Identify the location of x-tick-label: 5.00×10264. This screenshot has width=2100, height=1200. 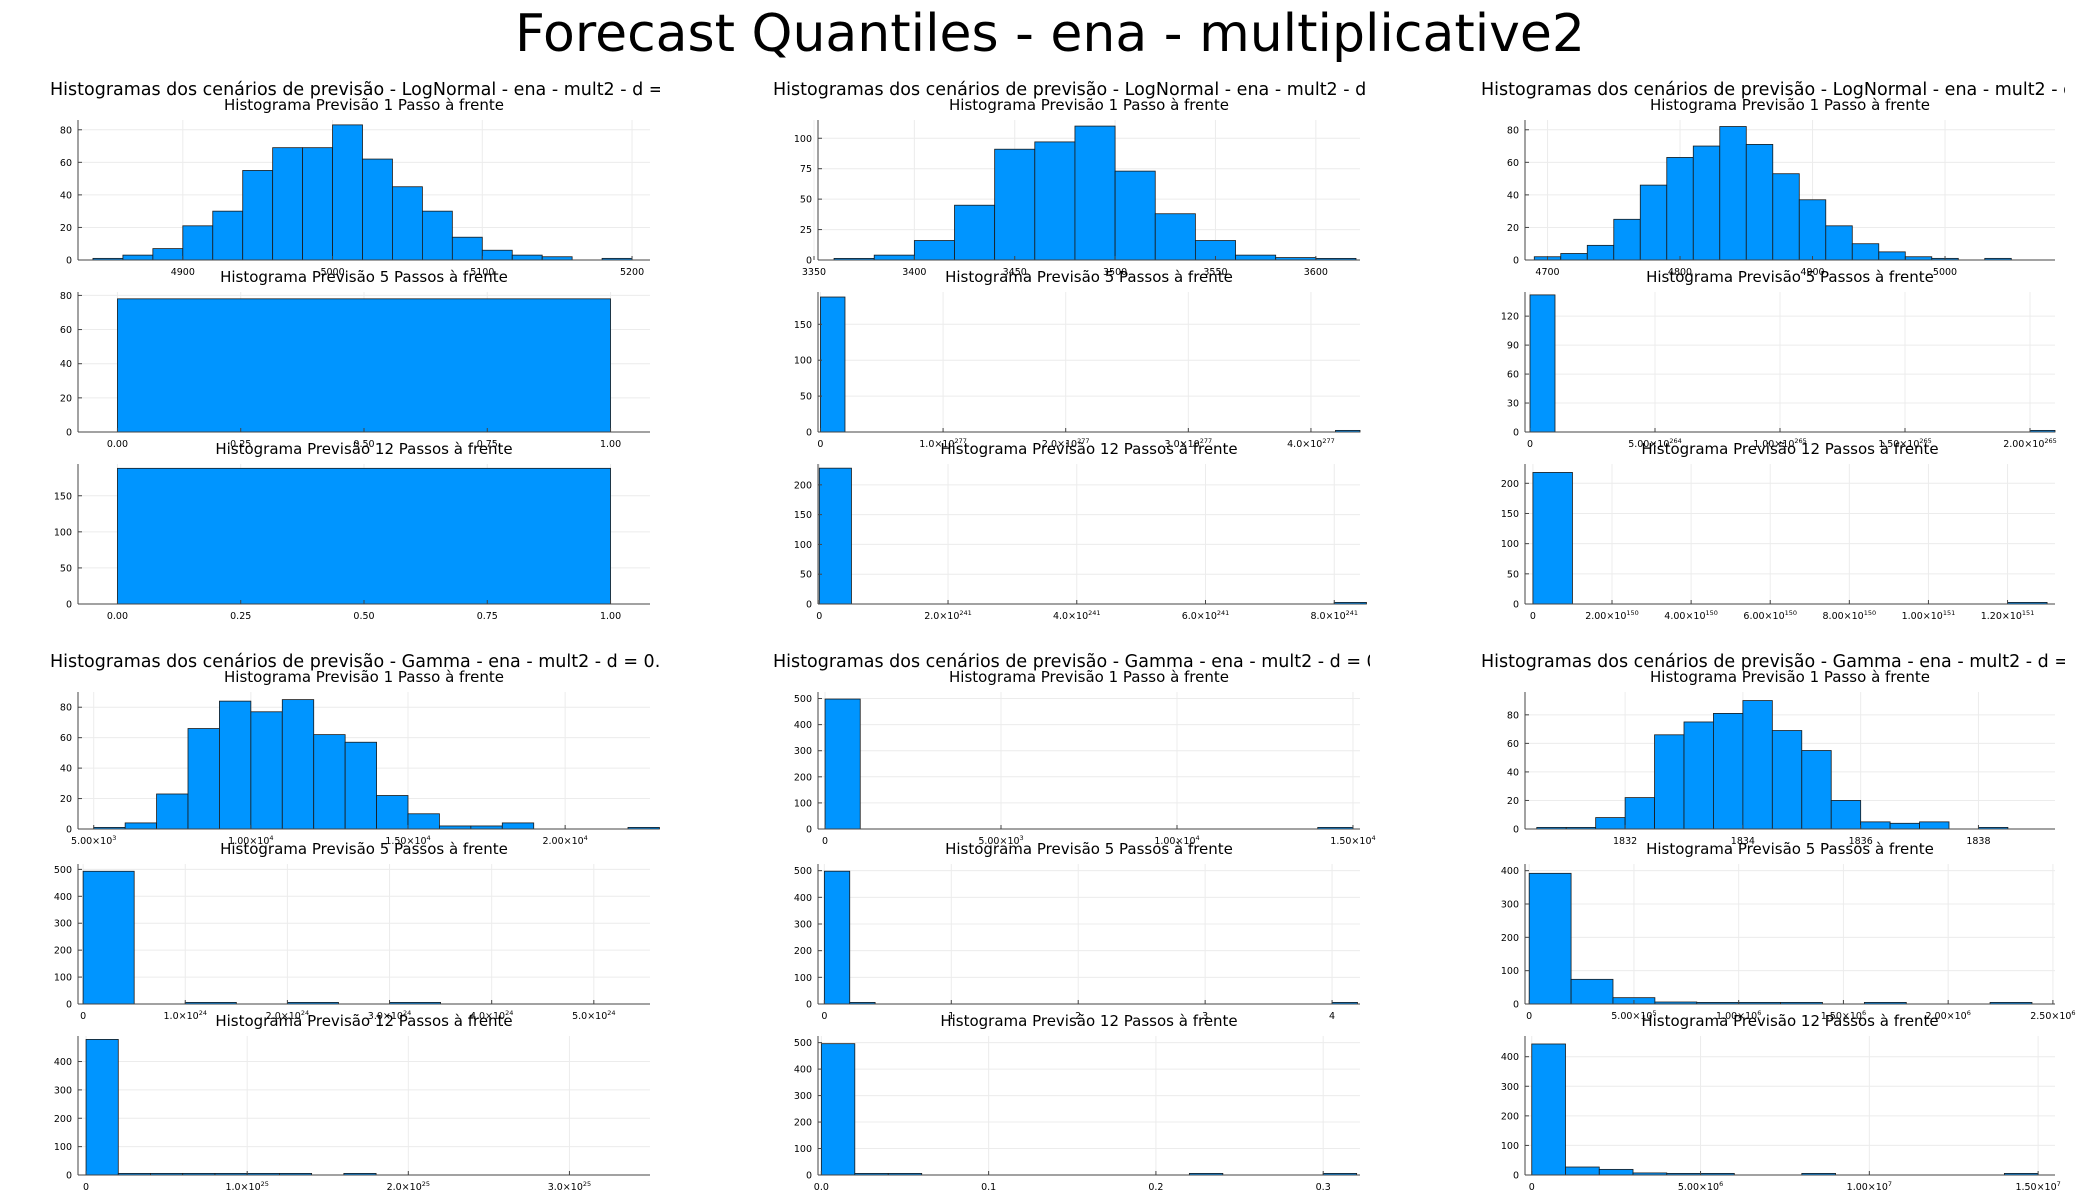
(1655, 443).